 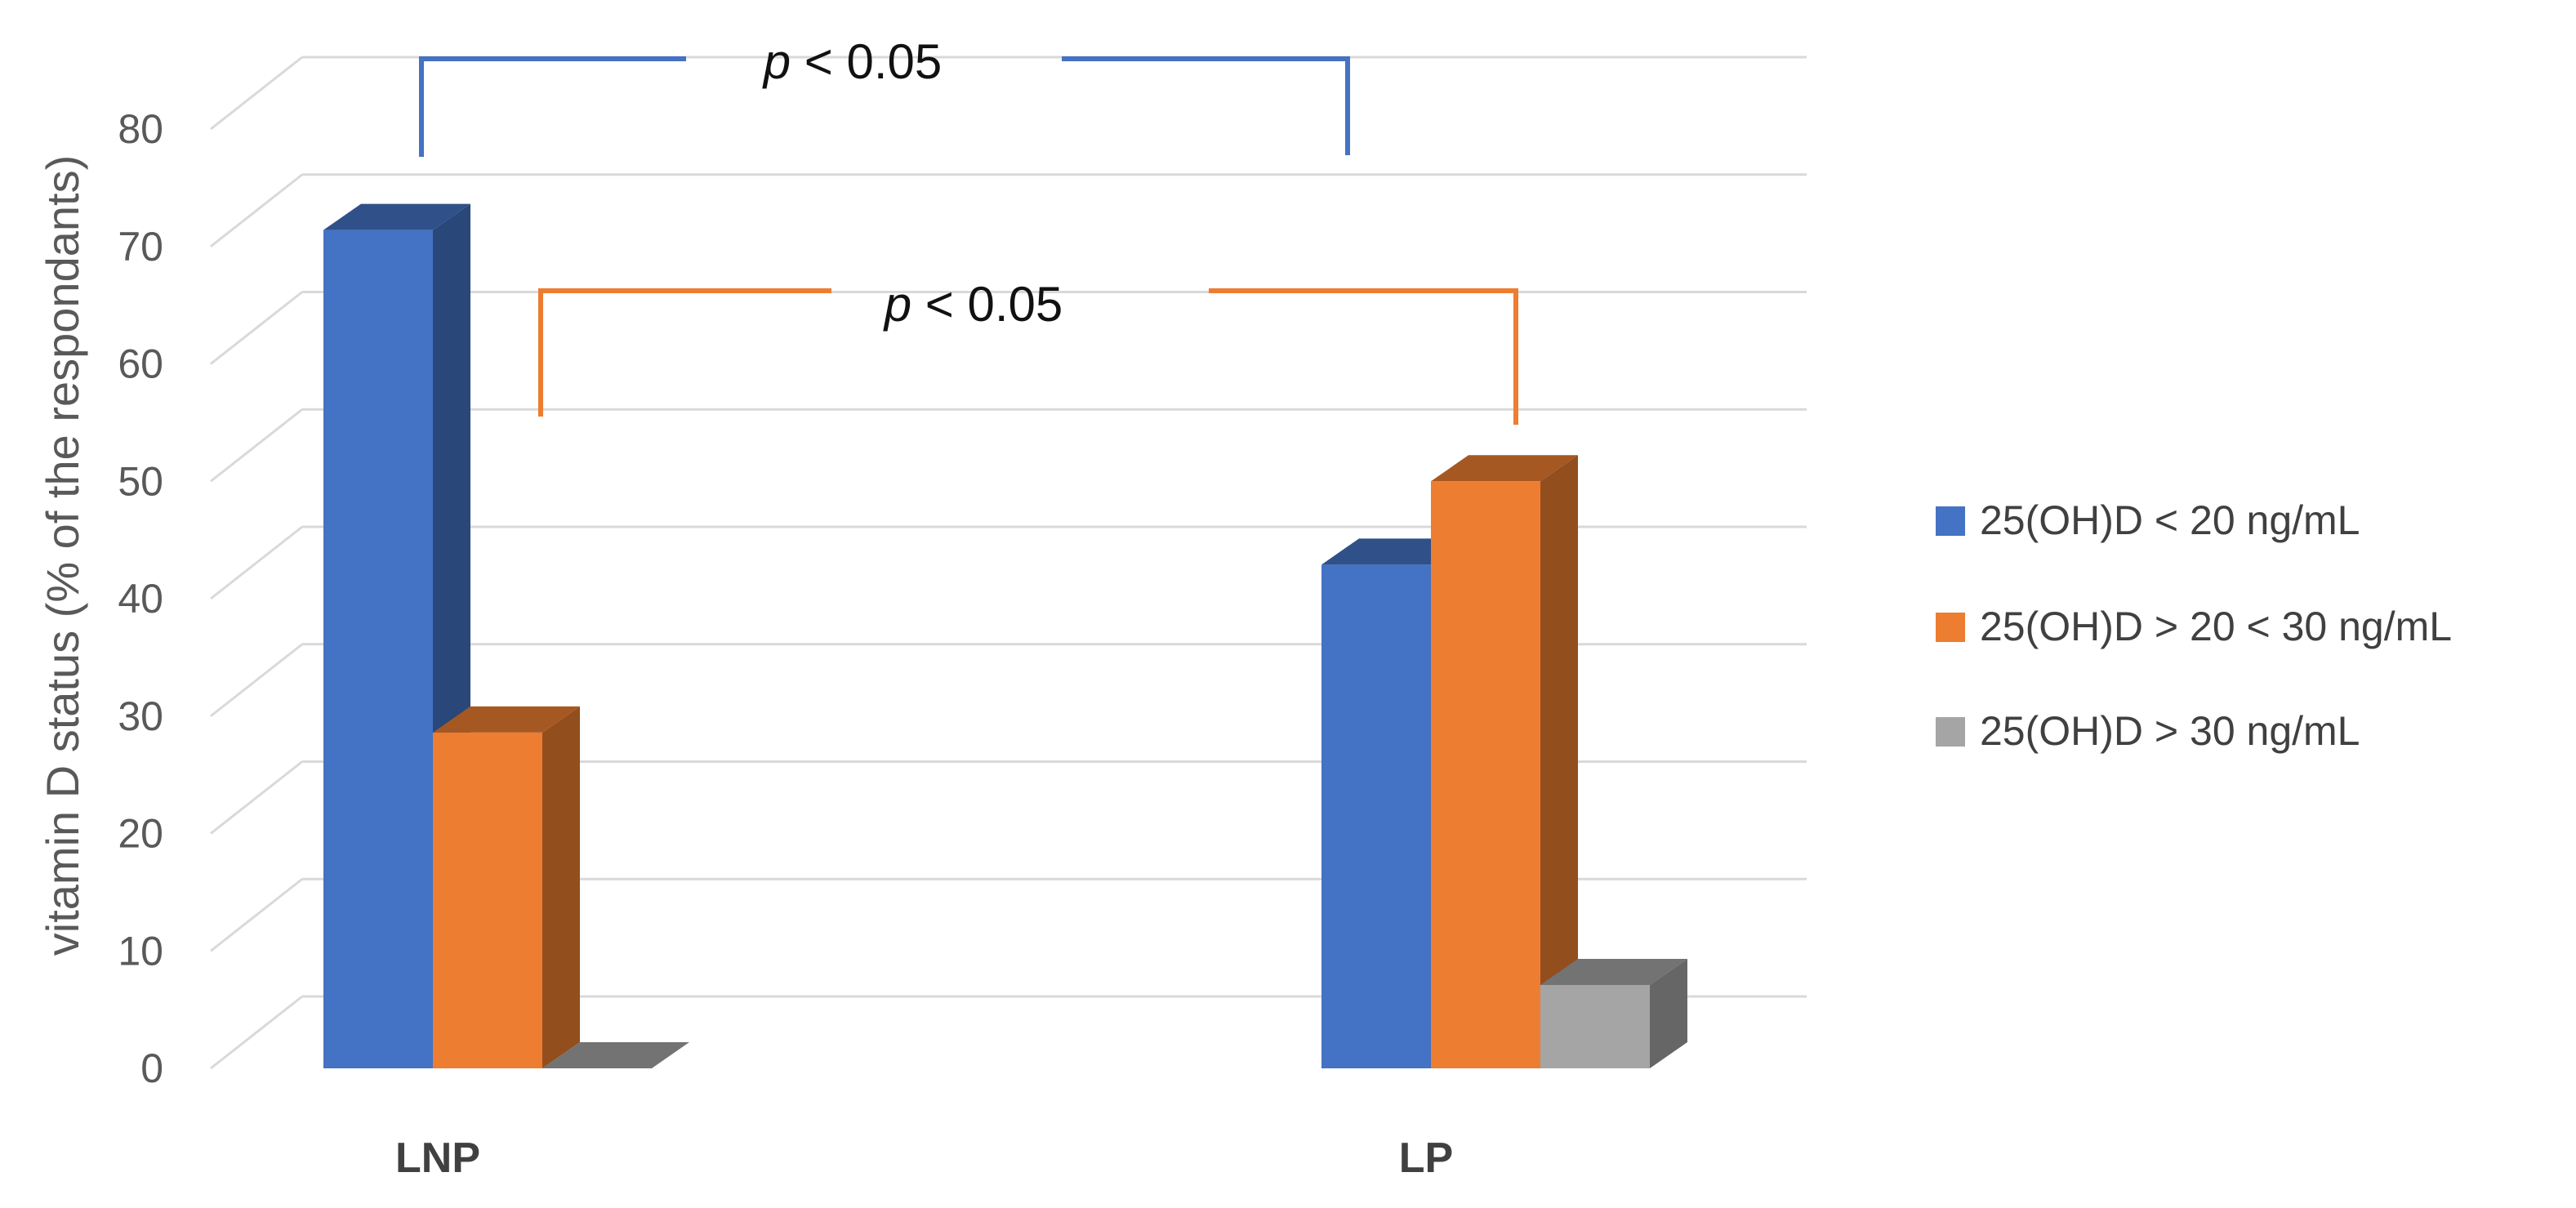 I want to click on y-tick-label: 30, so click(x=140, y=716).